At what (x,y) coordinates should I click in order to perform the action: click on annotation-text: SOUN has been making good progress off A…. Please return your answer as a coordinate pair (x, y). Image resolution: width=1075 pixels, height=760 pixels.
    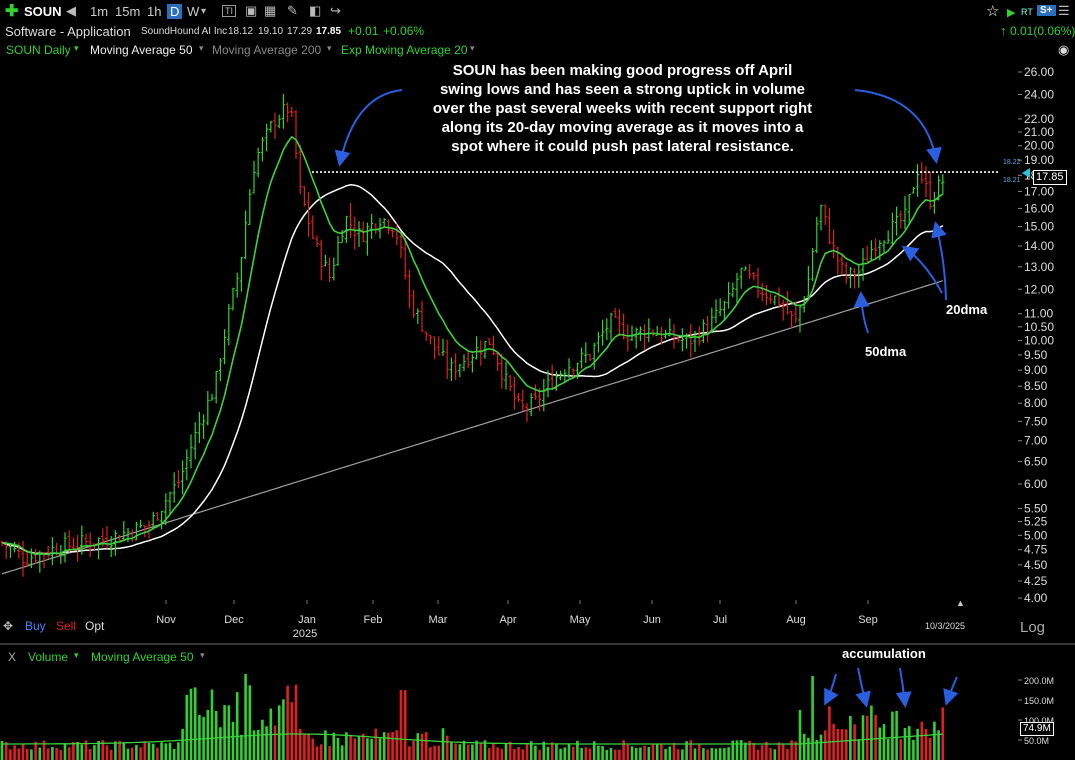
    Looking at the image, I should click on (622, 108).